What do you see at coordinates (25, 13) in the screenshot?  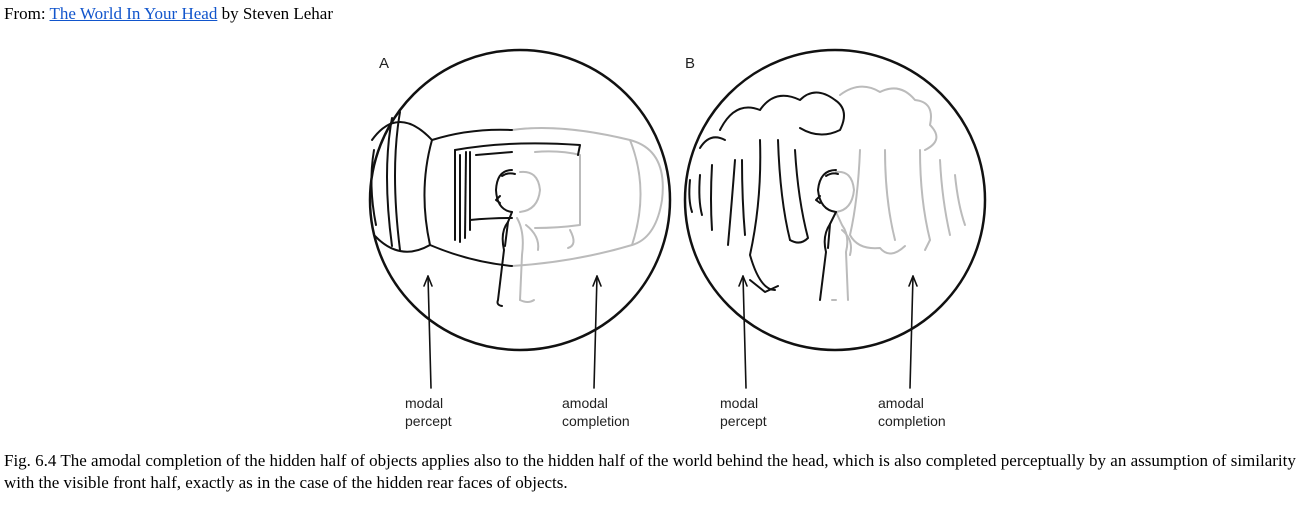 I see `source-prefix: From:` at bounding box center [25, 13].